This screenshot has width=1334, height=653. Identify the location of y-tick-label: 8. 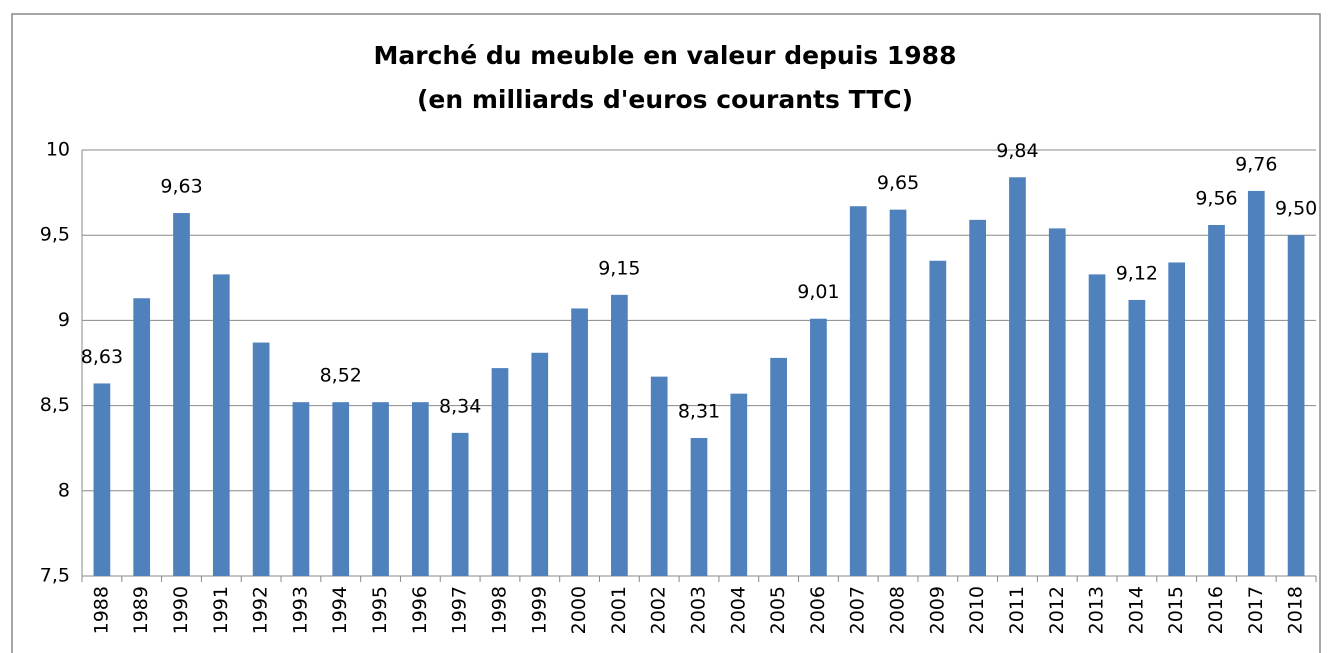
(64, 490).